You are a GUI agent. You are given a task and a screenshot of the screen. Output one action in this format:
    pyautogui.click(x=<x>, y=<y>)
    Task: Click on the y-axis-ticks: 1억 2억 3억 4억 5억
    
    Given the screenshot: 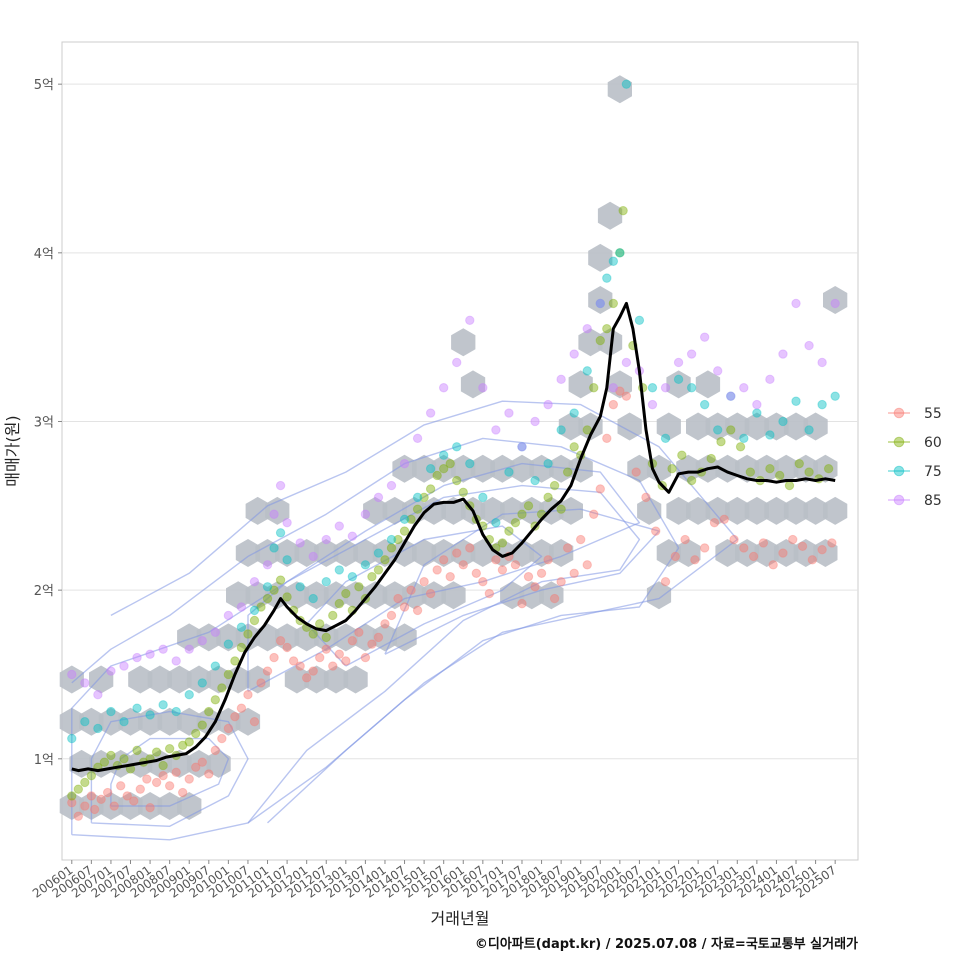 What is the action you would take?
    pyautogui.click(x=48, y=423)
    